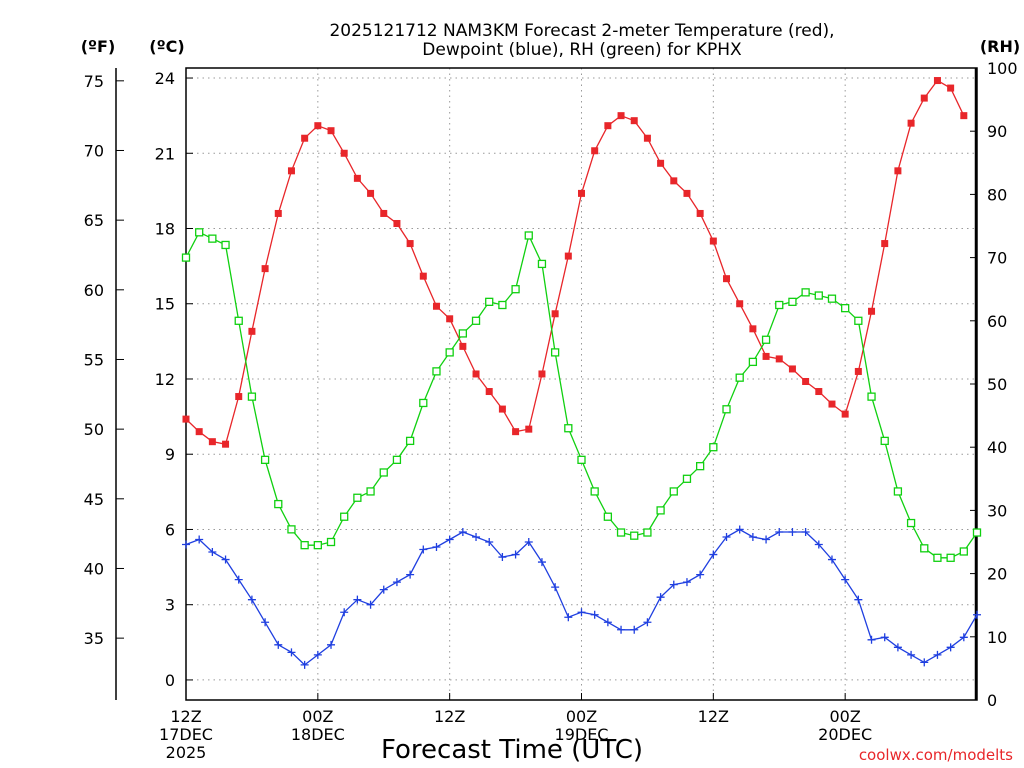 The image size is (1024, 768). I want to click on time-tick-label: 20DEC, so click(845, 734).